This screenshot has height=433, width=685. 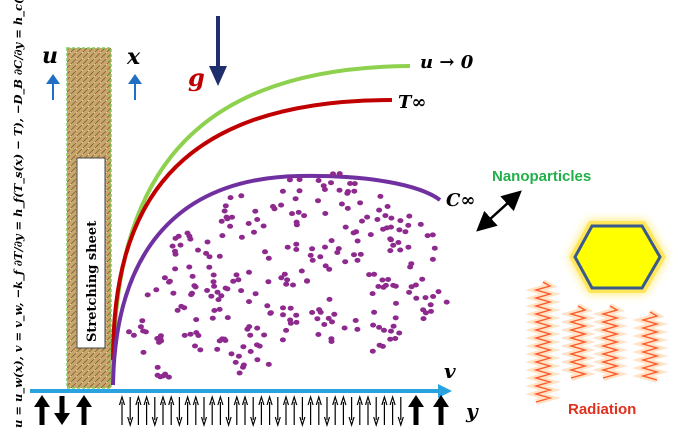 What do you see at coordinates (650, 346) in the screenshot?
I see `radiation-wave` at bounding box center [650, 346].